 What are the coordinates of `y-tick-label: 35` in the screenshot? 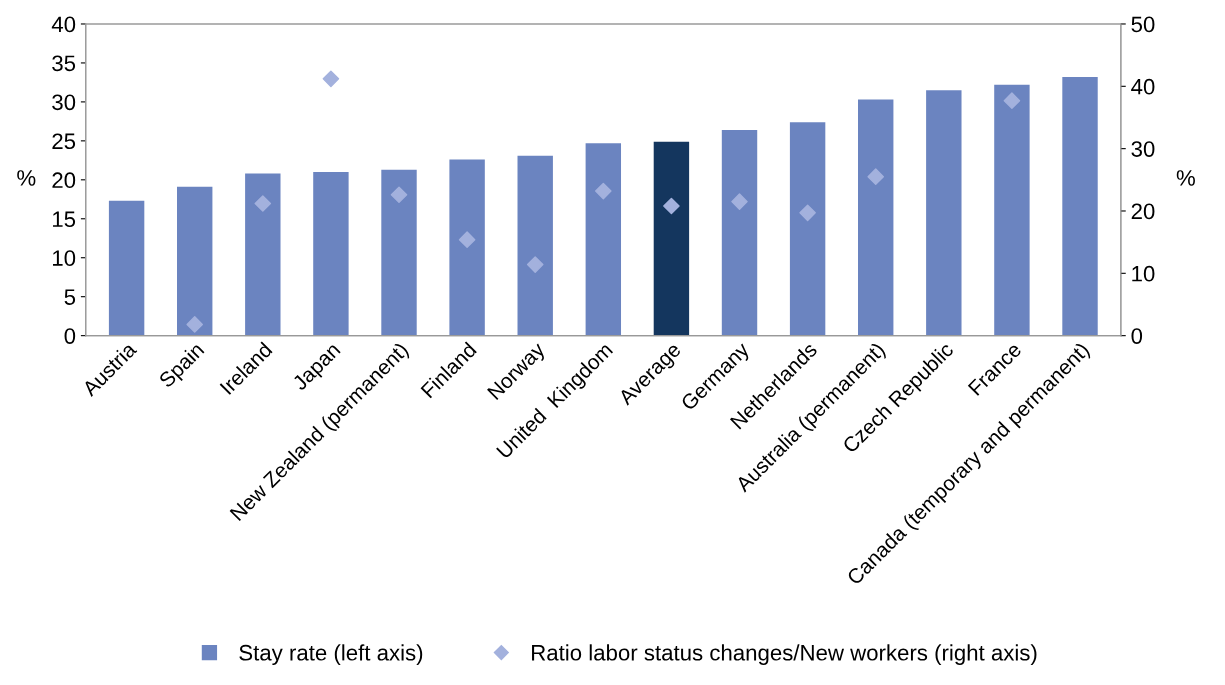 It's located at (64, 63).